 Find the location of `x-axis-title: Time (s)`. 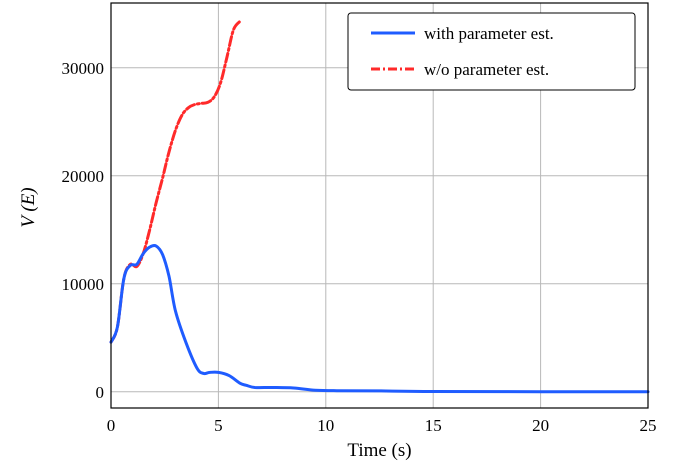

x-axis-title: Time (s) is located at coordinates (379, 450).